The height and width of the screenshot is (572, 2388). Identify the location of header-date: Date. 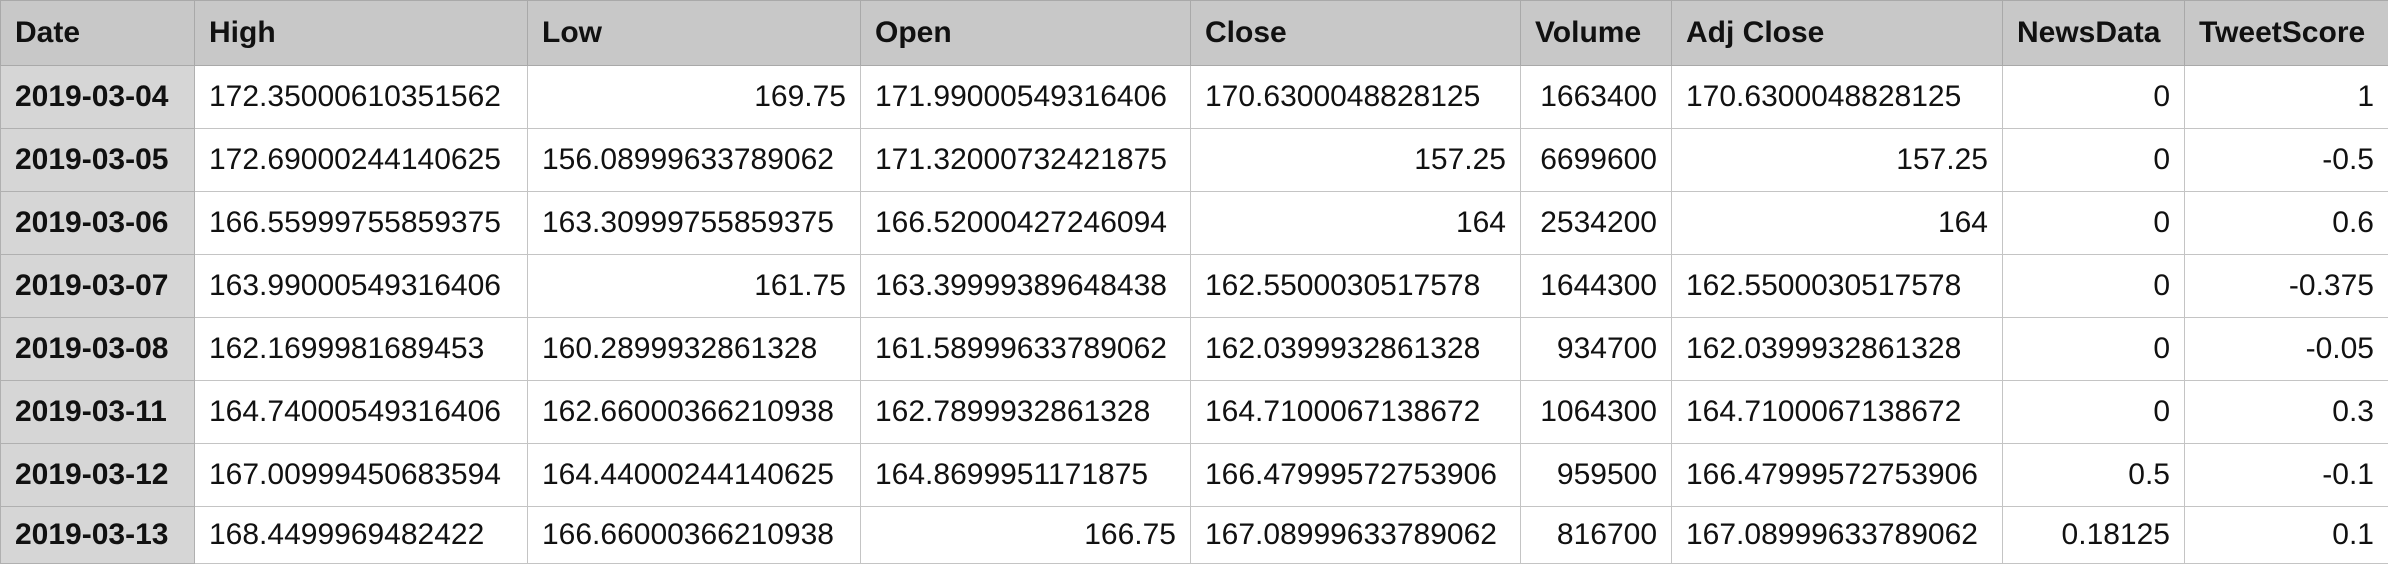
(97, 33).